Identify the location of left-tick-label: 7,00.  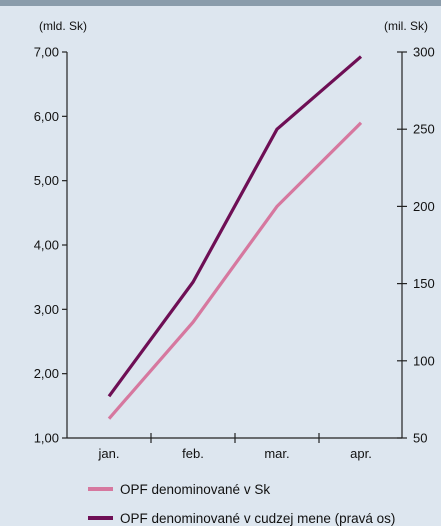
(46, 52).